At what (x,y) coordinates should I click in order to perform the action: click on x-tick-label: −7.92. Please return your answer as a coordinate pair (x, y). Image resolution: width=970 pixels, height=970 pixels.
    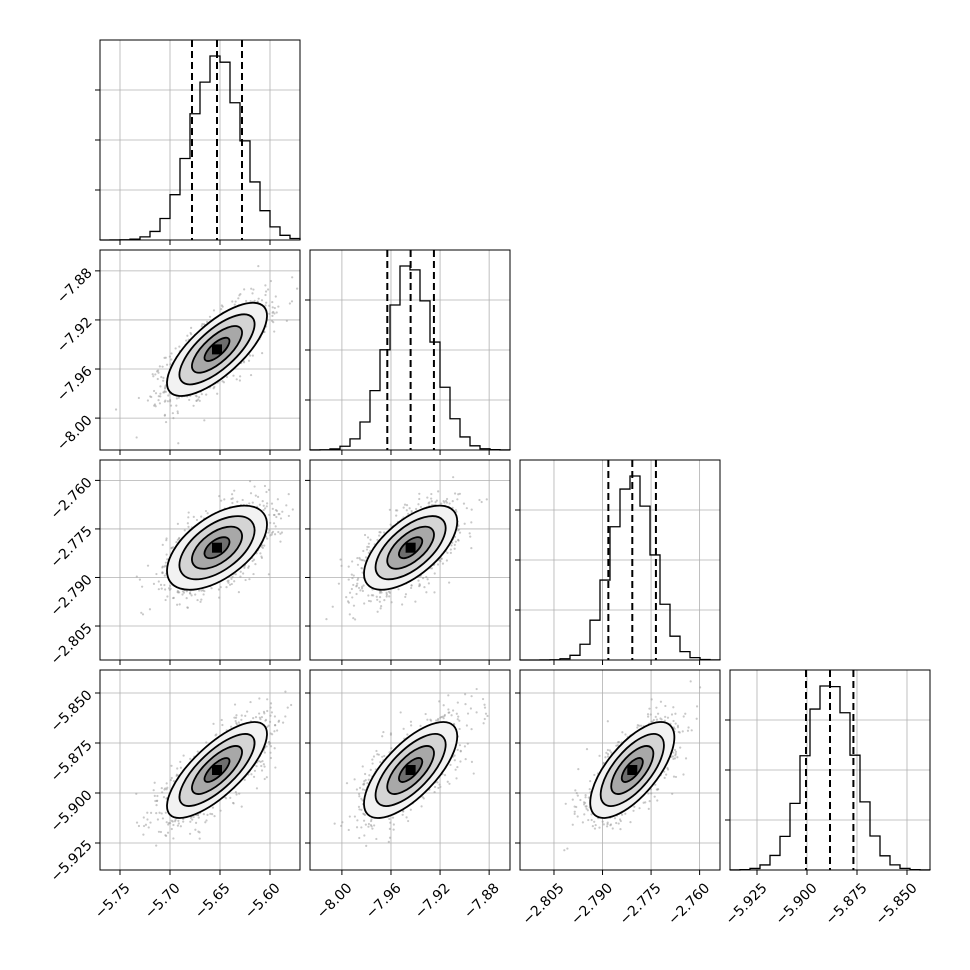
    Looking at the image, I should click on (433, 901).